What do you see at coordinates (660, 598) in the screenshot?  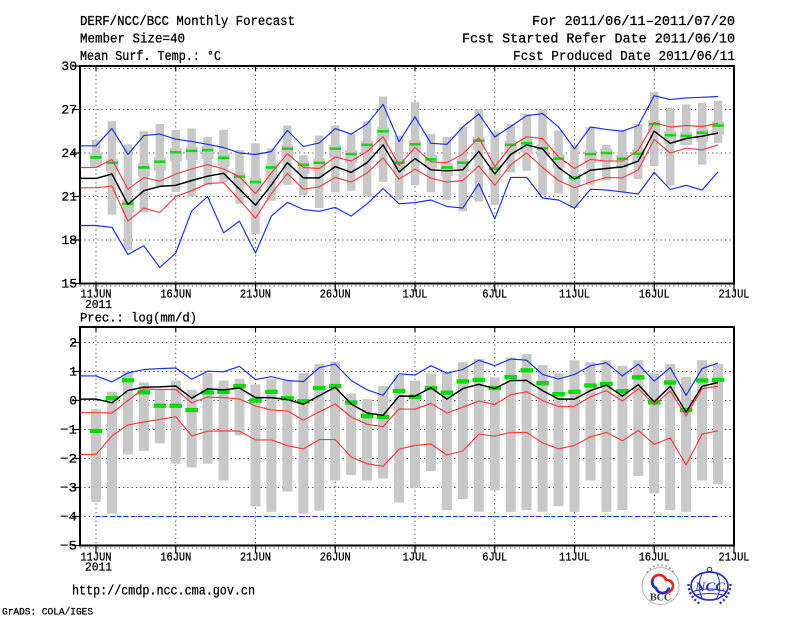 I see `svg-text: BCC` at bounding box center [660, 598].